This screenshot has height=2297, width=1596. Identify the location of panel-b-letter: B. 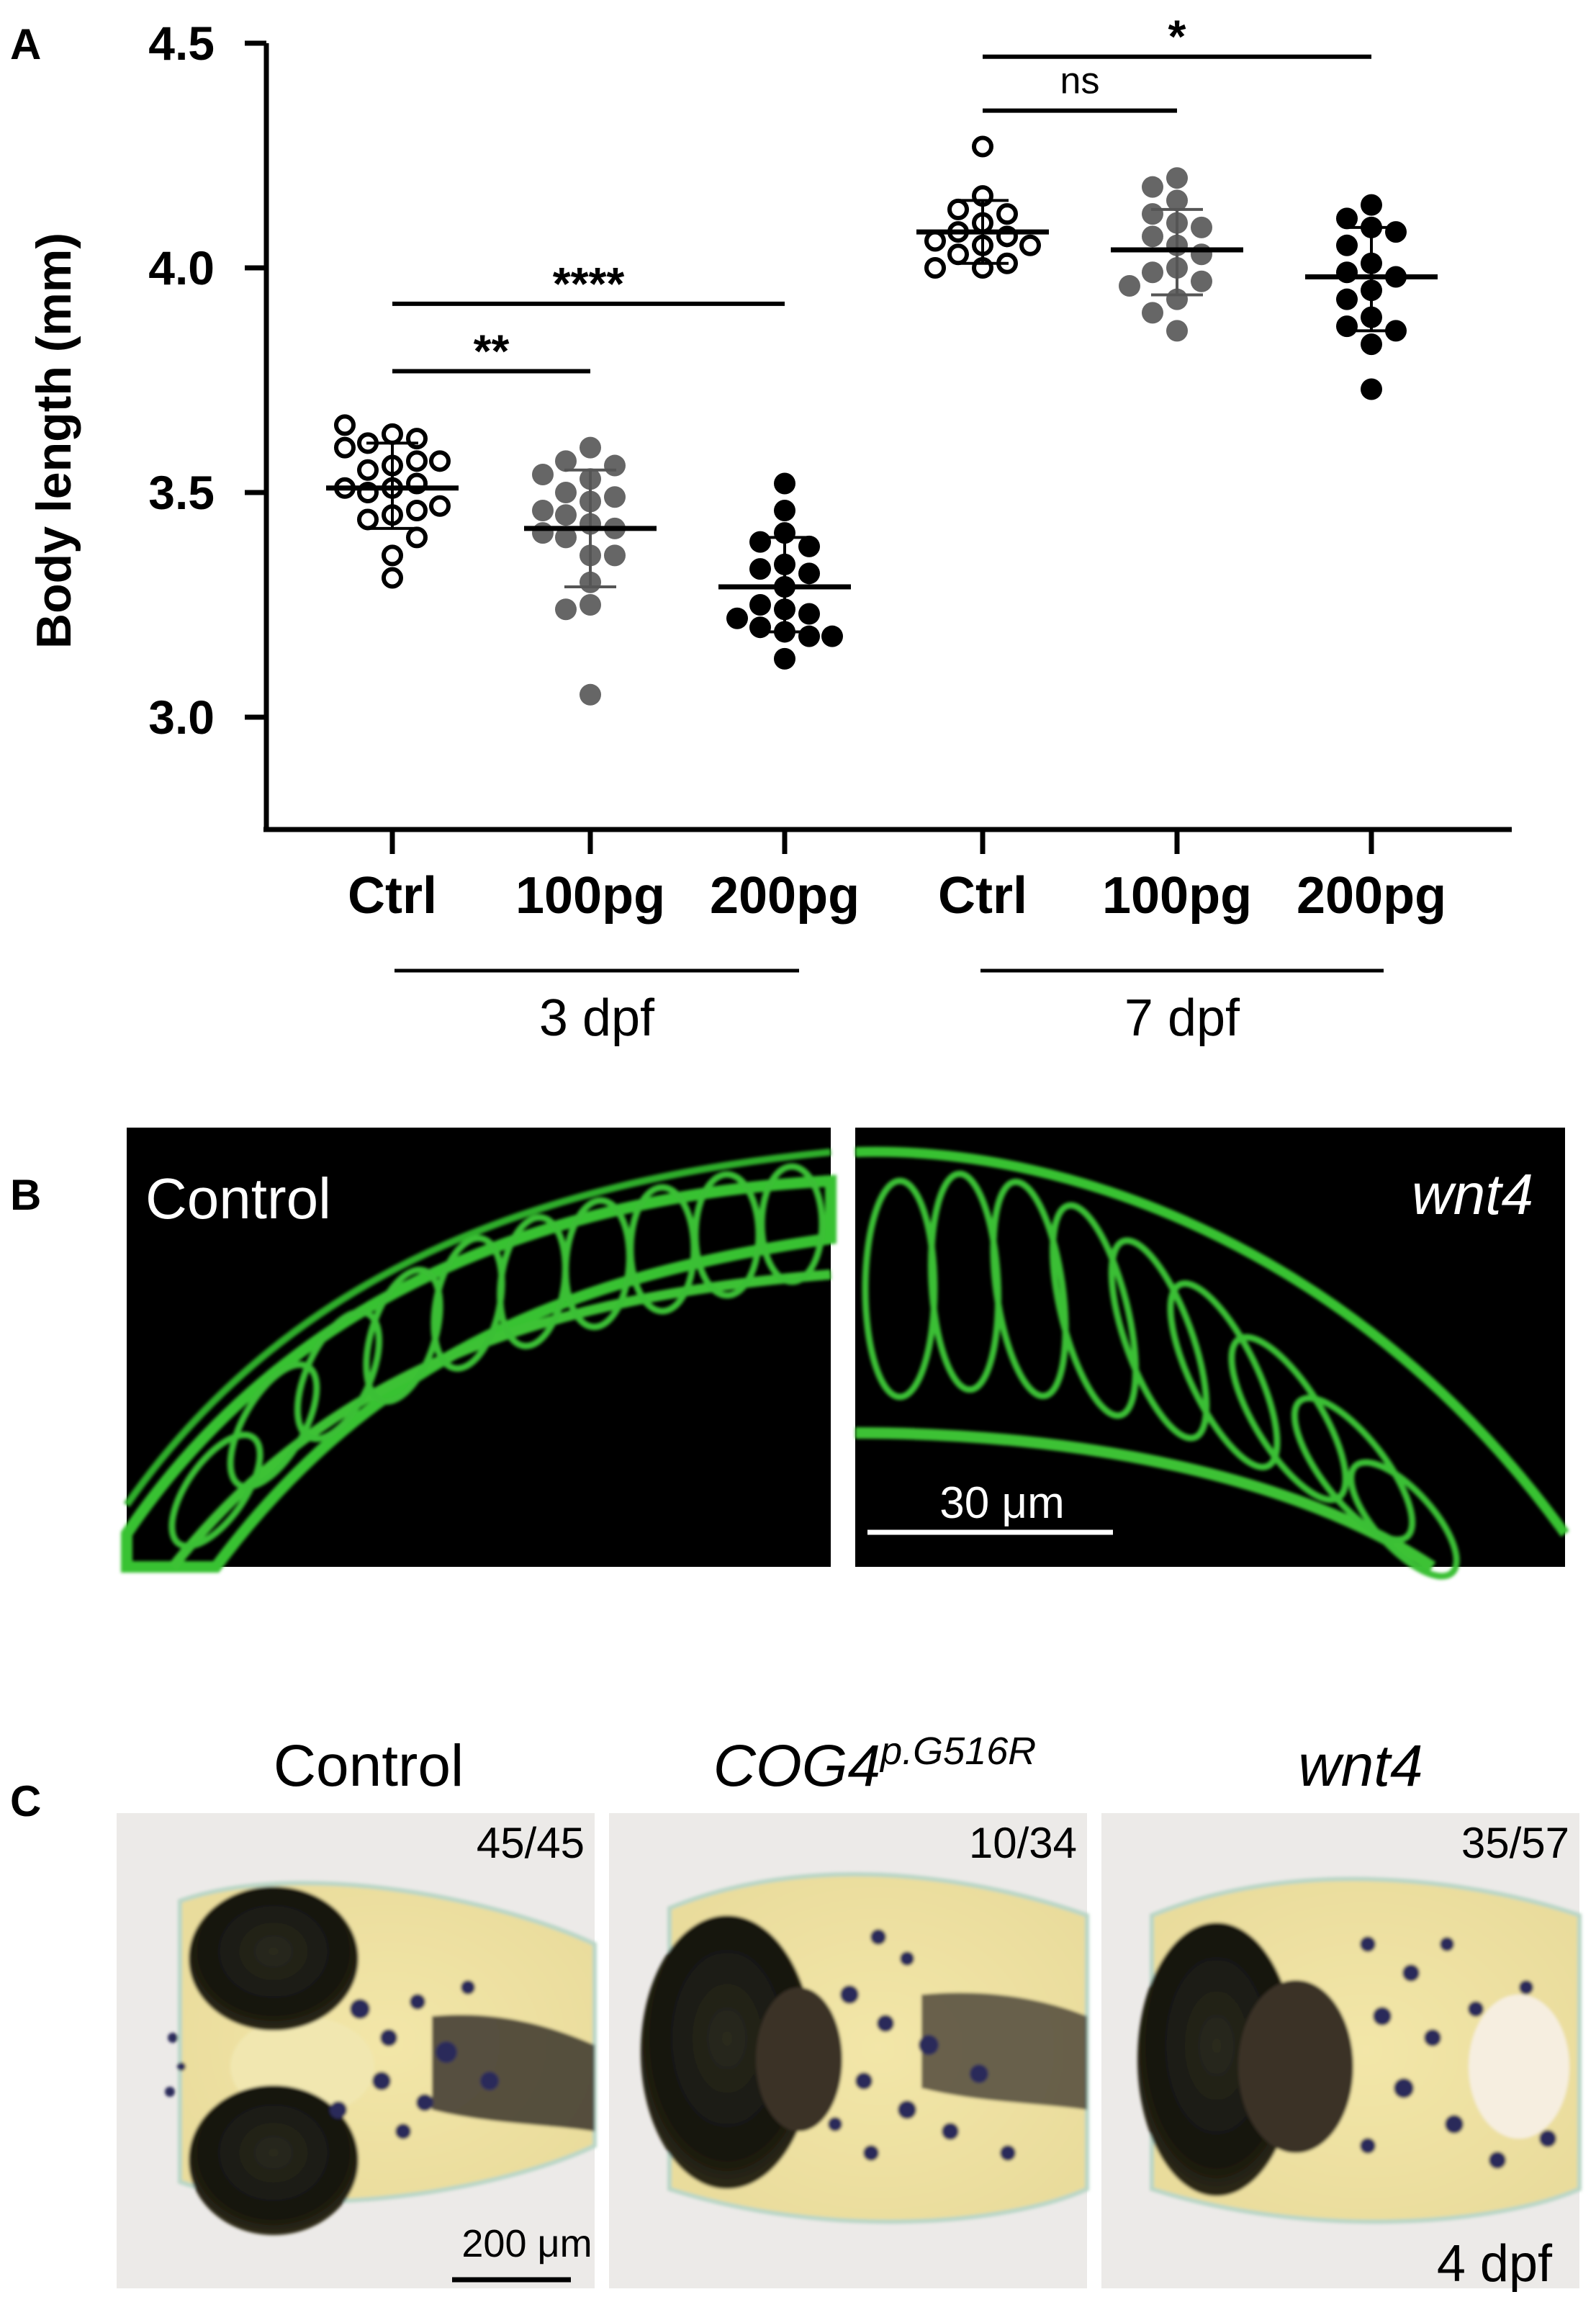
(25, 1195).